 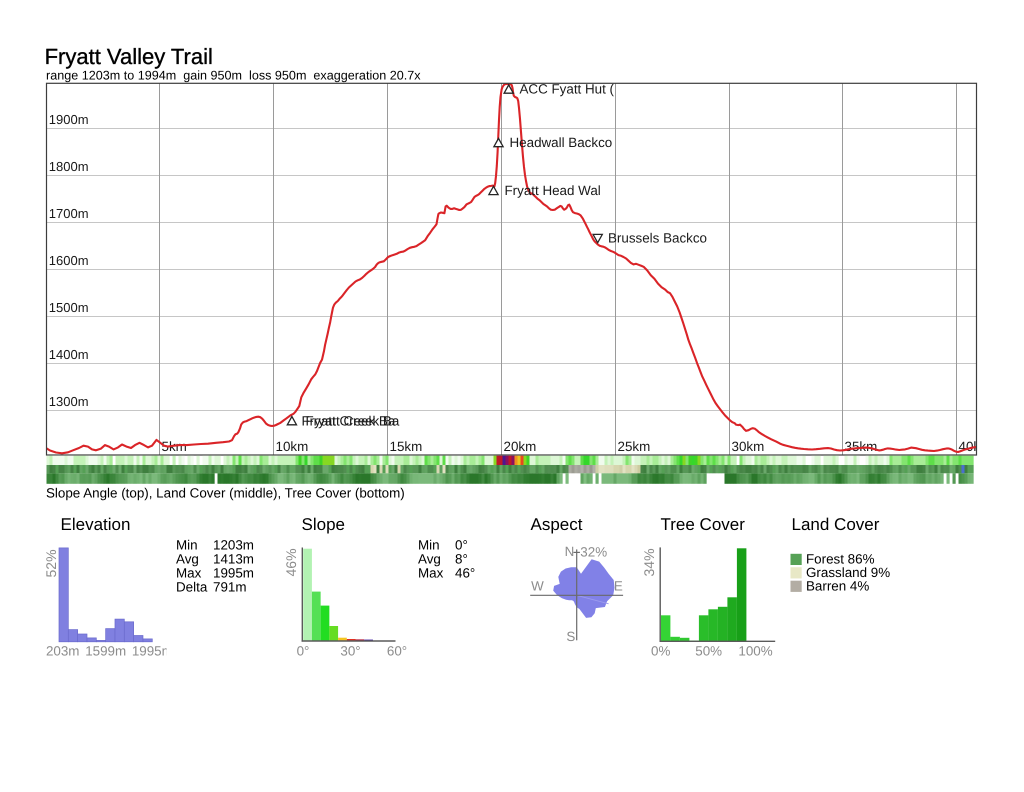 What do you see at coordinates (230, 586) in the screenshot?
I see `svg-text: 791m` at bounding box center [230, 586].